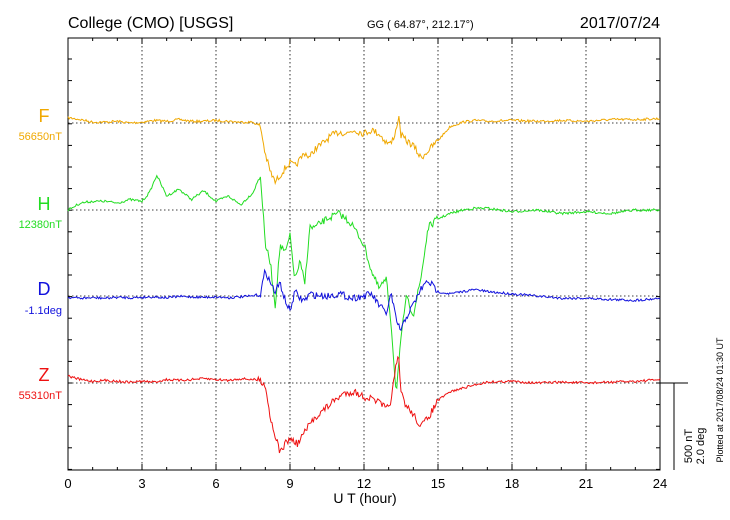  Describe the element at coordinates (420, 25) in the screenshot. I see `coordinates-label: GG ( 64.87°, 212.17°)` at that location.